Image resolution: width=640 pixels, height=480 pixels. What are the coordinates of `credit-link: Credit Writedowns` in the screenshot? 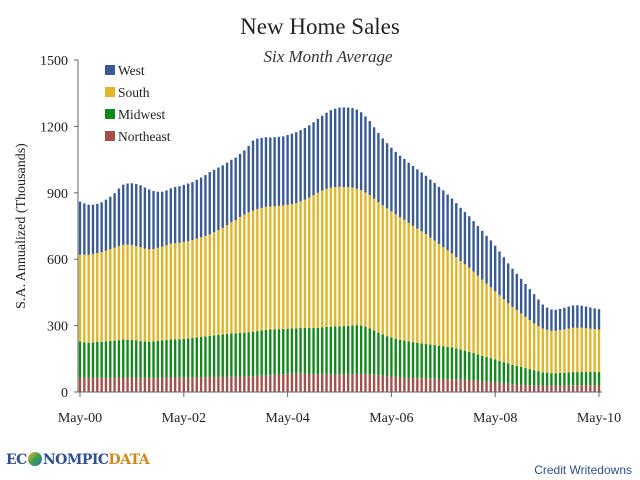 It's located at (583, 470).